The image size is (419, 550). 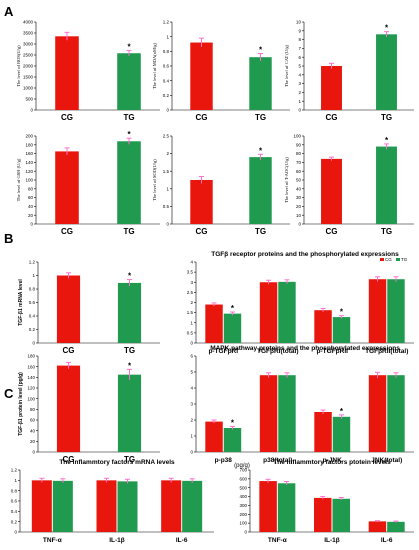 What do you see at coordinates (404, 259) in the screenshot?
I see `legend-entry: TG` at bounding box center [404, 259].